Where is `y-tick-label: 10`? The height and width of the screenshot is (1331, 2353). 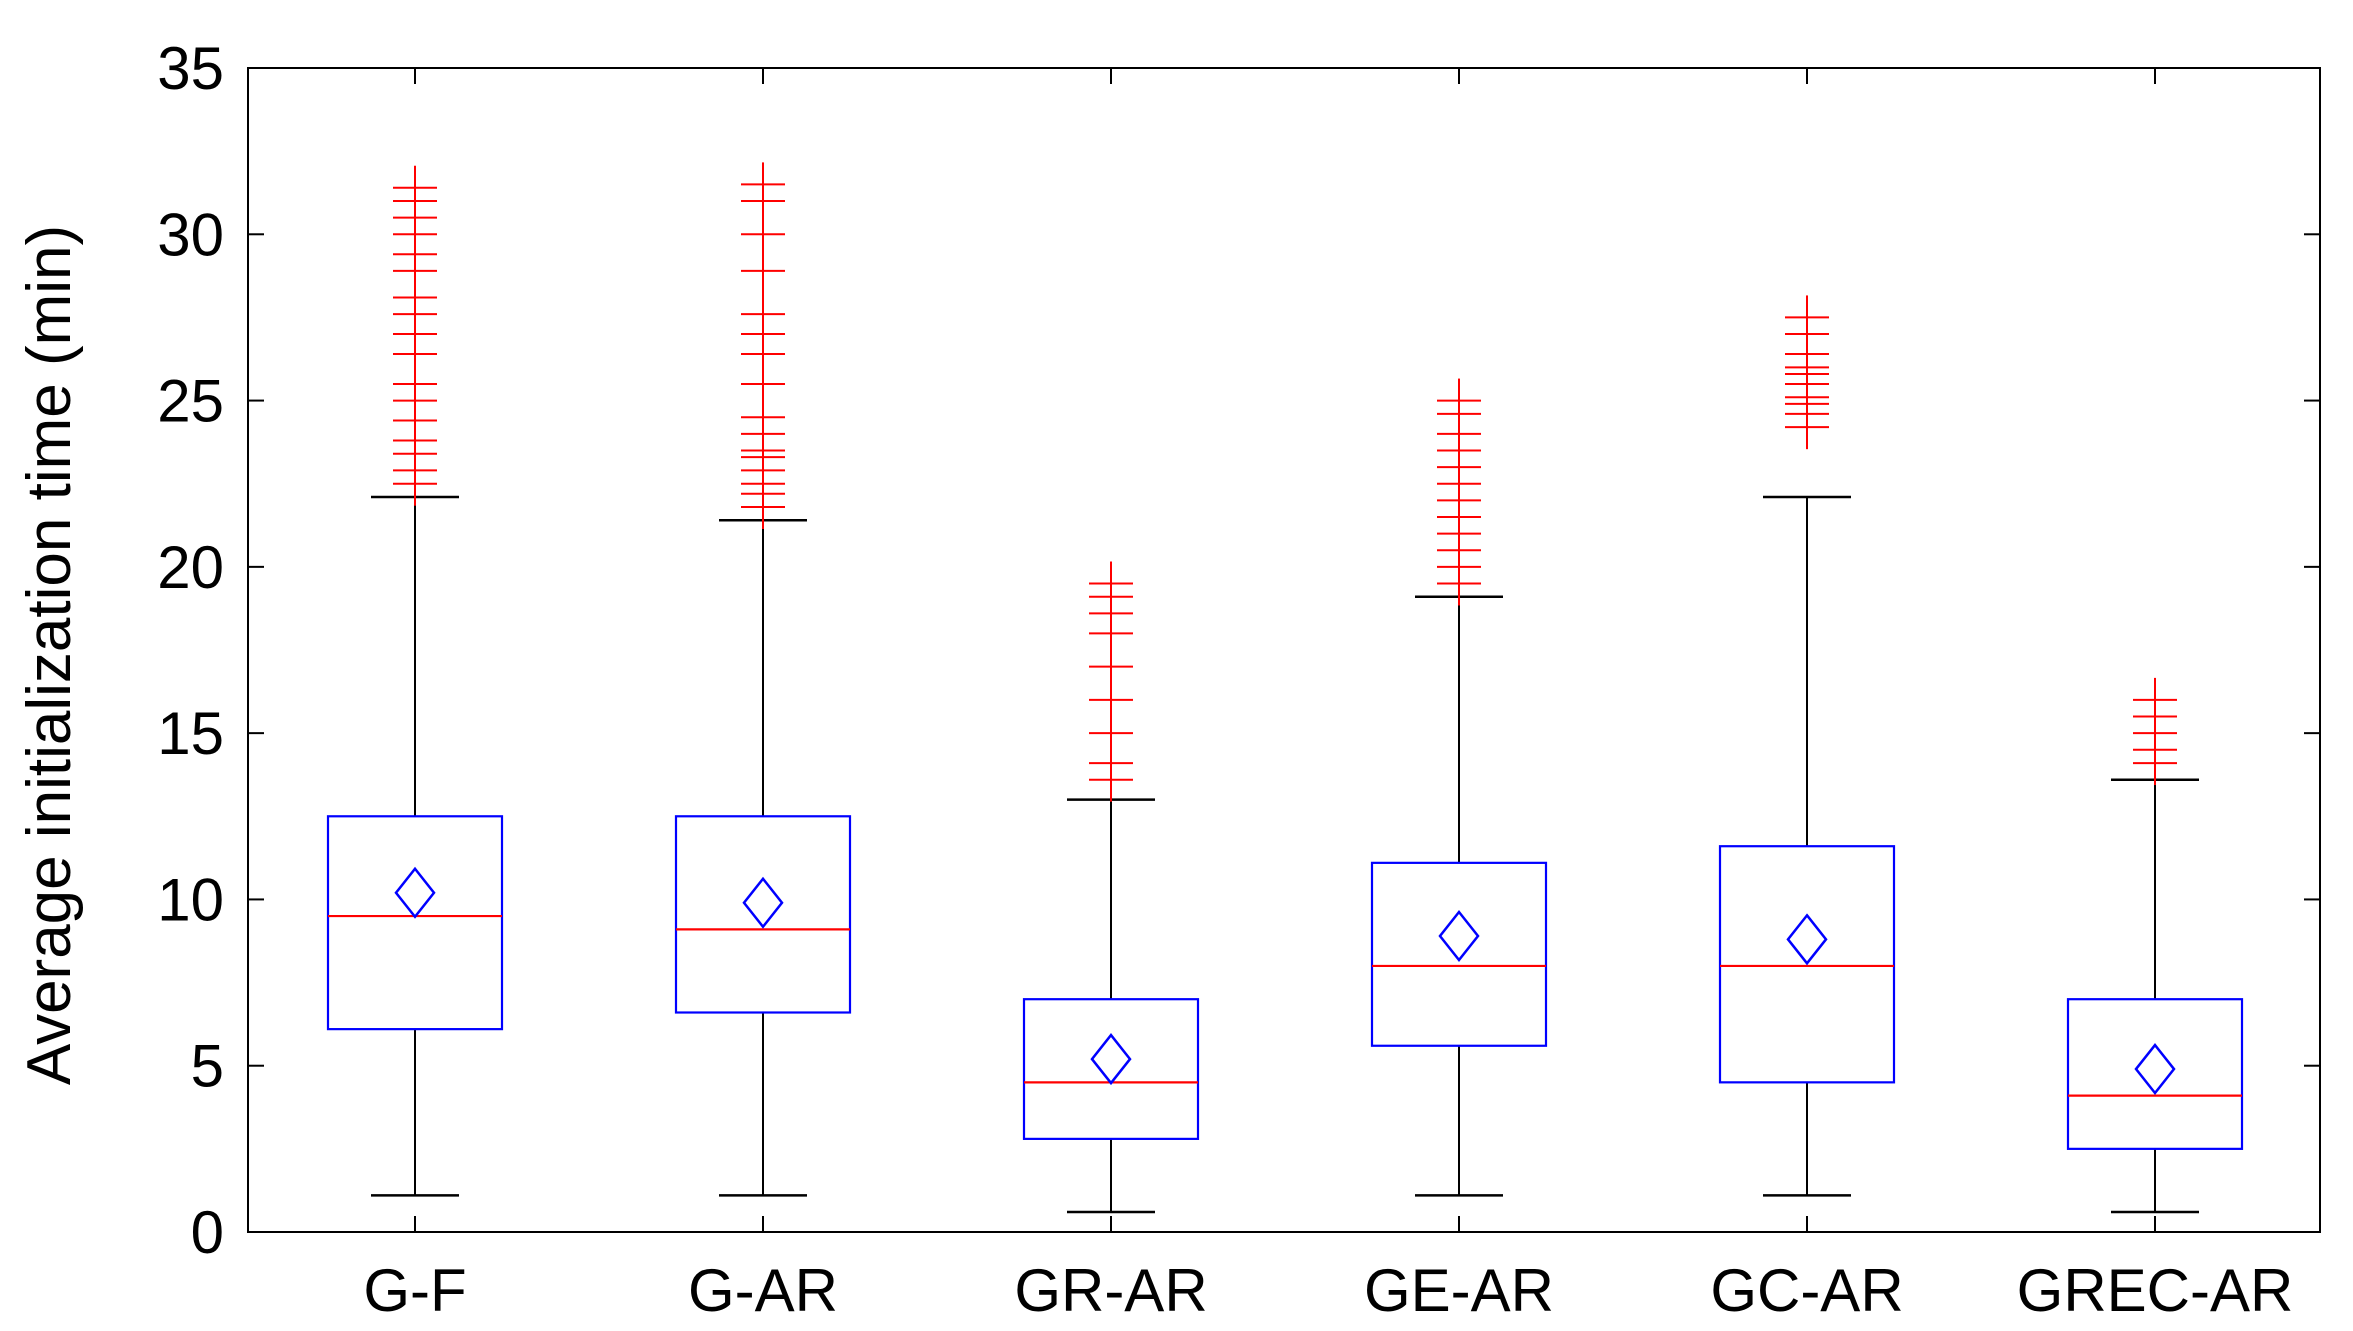
y-tick-label: 10 is located at coordinates (190, 899).